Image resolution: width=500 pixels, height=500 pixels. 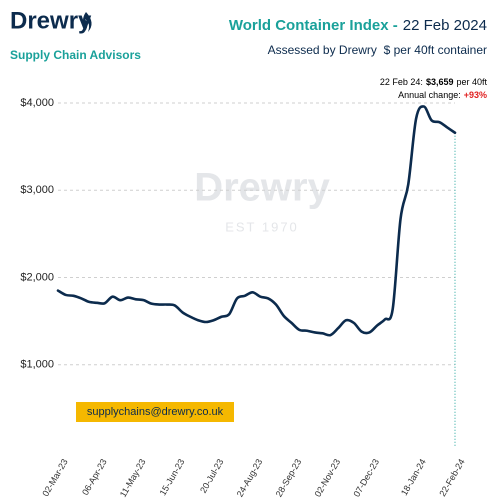 I want to click on x-tick-label: 28-Sep-23, so click(x=289, y=477).